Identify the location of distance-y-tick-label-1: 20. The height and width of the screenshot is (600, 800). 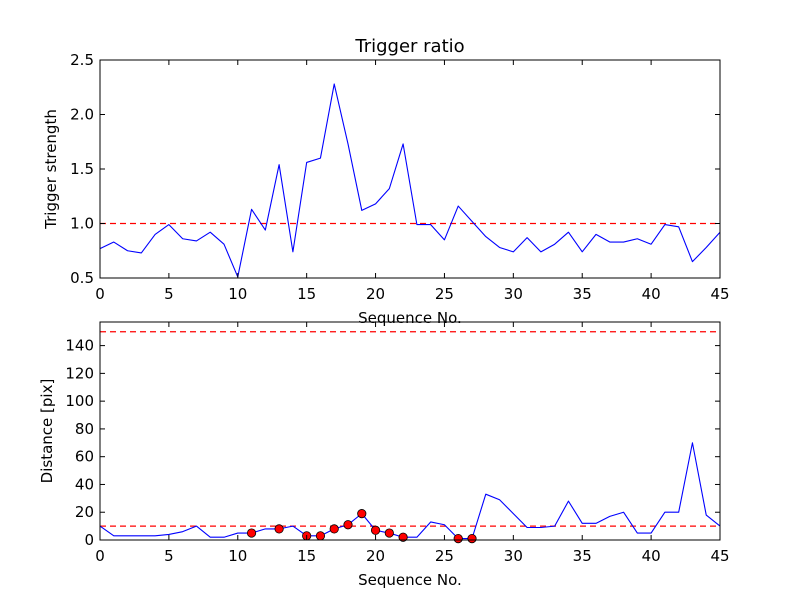
(84, 512).